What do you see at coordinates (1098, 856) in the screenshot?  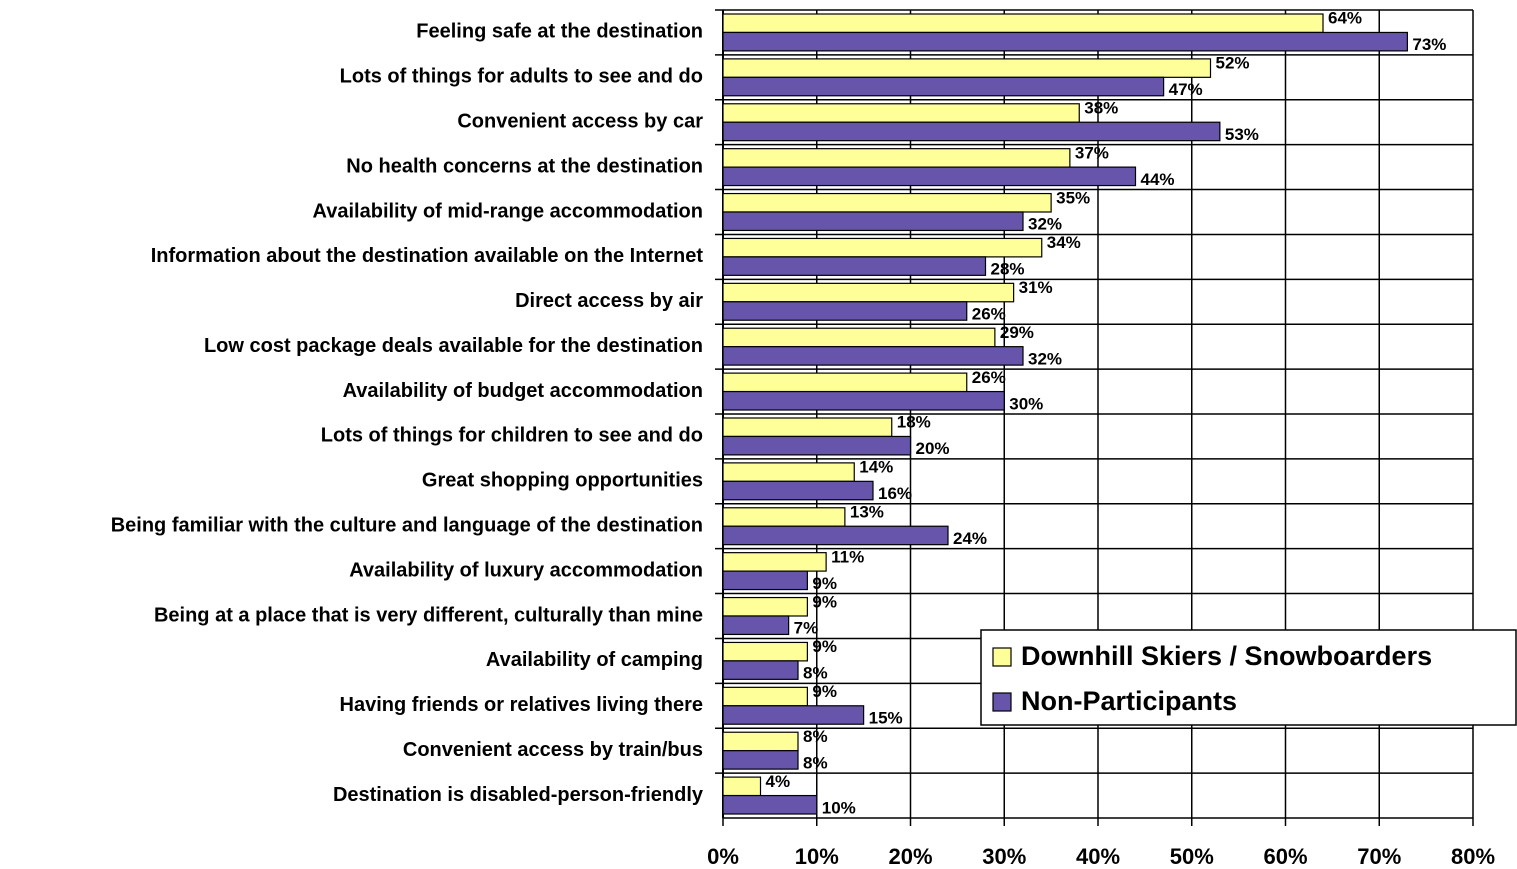 I see `x-tick-label: 40%` at bounding box center [1098, 856].